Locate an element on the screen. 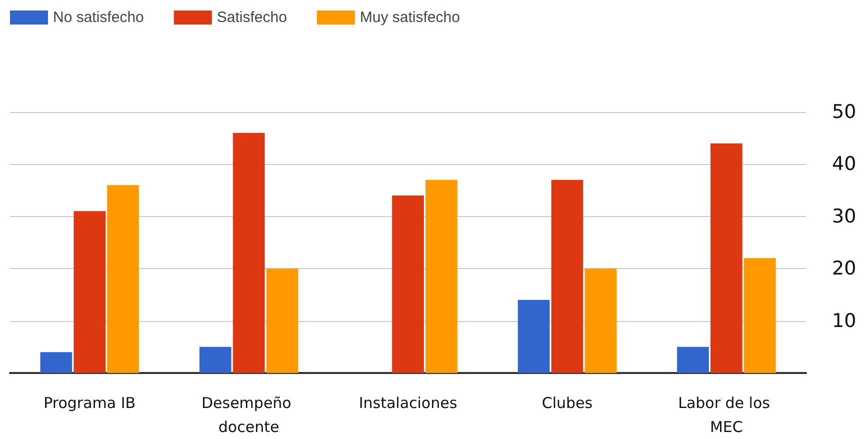  y-tick-label: 50 is located at coordinates (844, 112).